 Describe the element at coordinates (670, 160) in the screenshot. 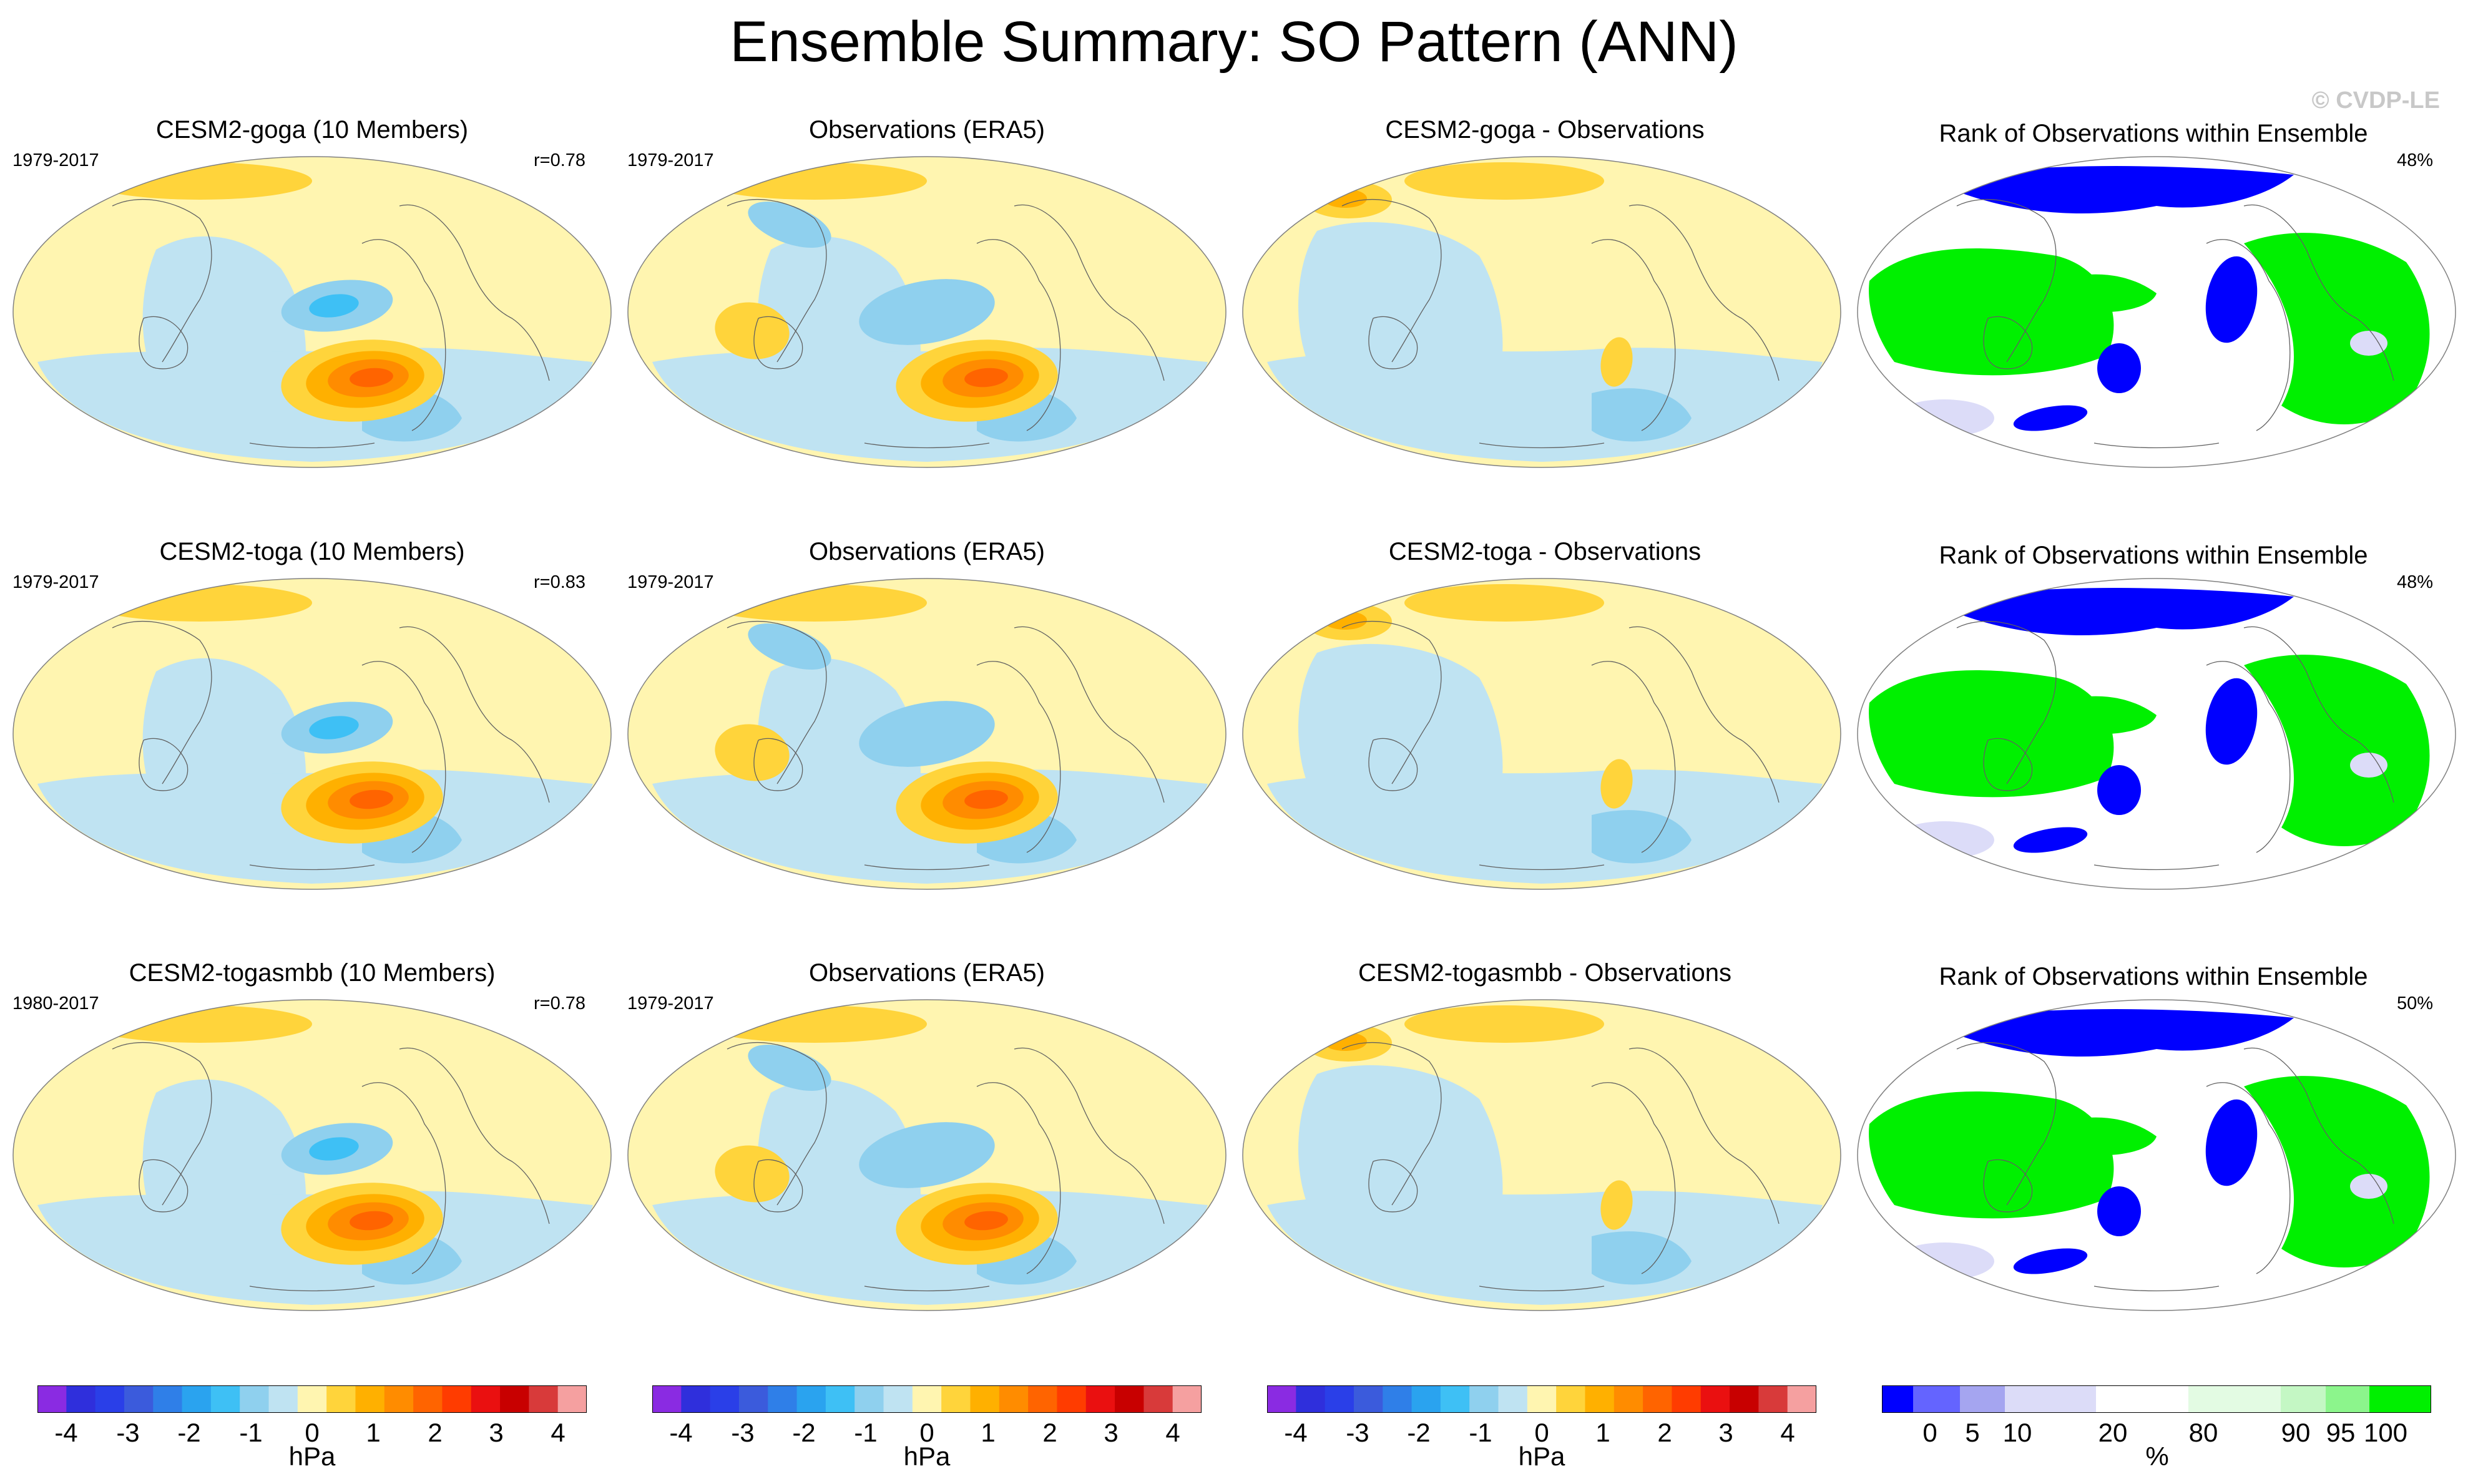

I see `obs-years-row1: 1979-2017` at that location.